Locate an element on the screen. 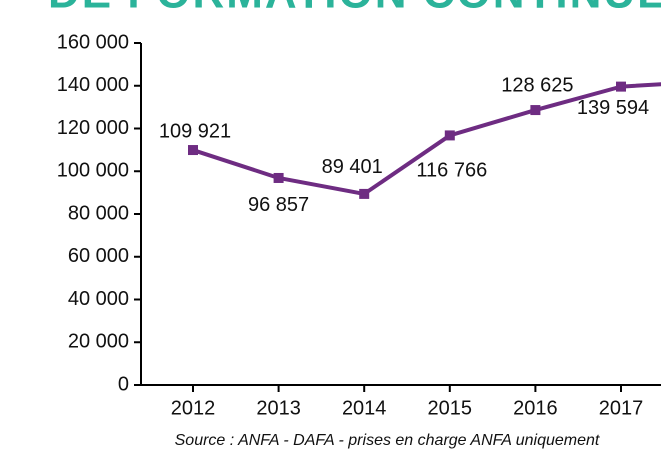  y-tick-label: 60 000 is located at coordinates (98, 256).